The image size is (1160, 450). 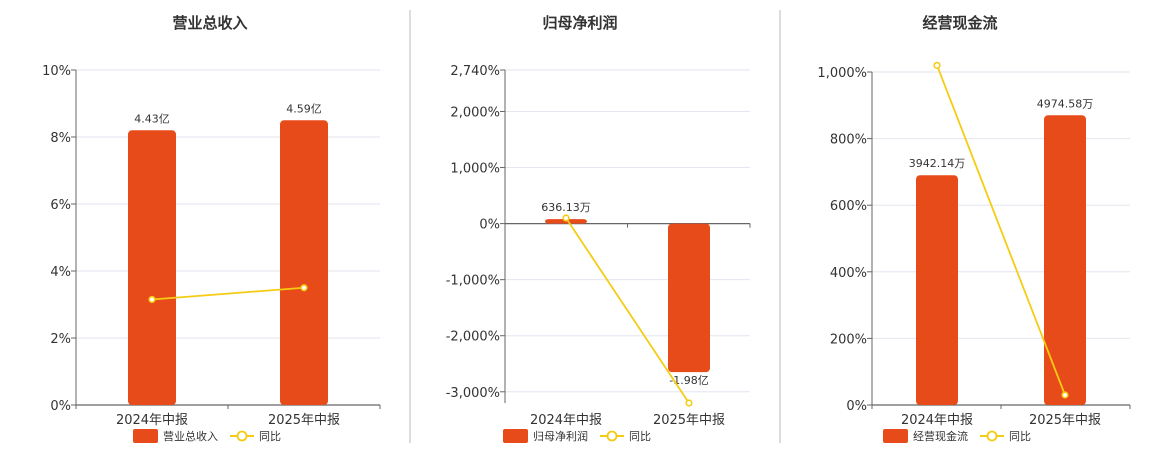 I want to click on y-tick-label: 6%, so click(x=60, y=205).